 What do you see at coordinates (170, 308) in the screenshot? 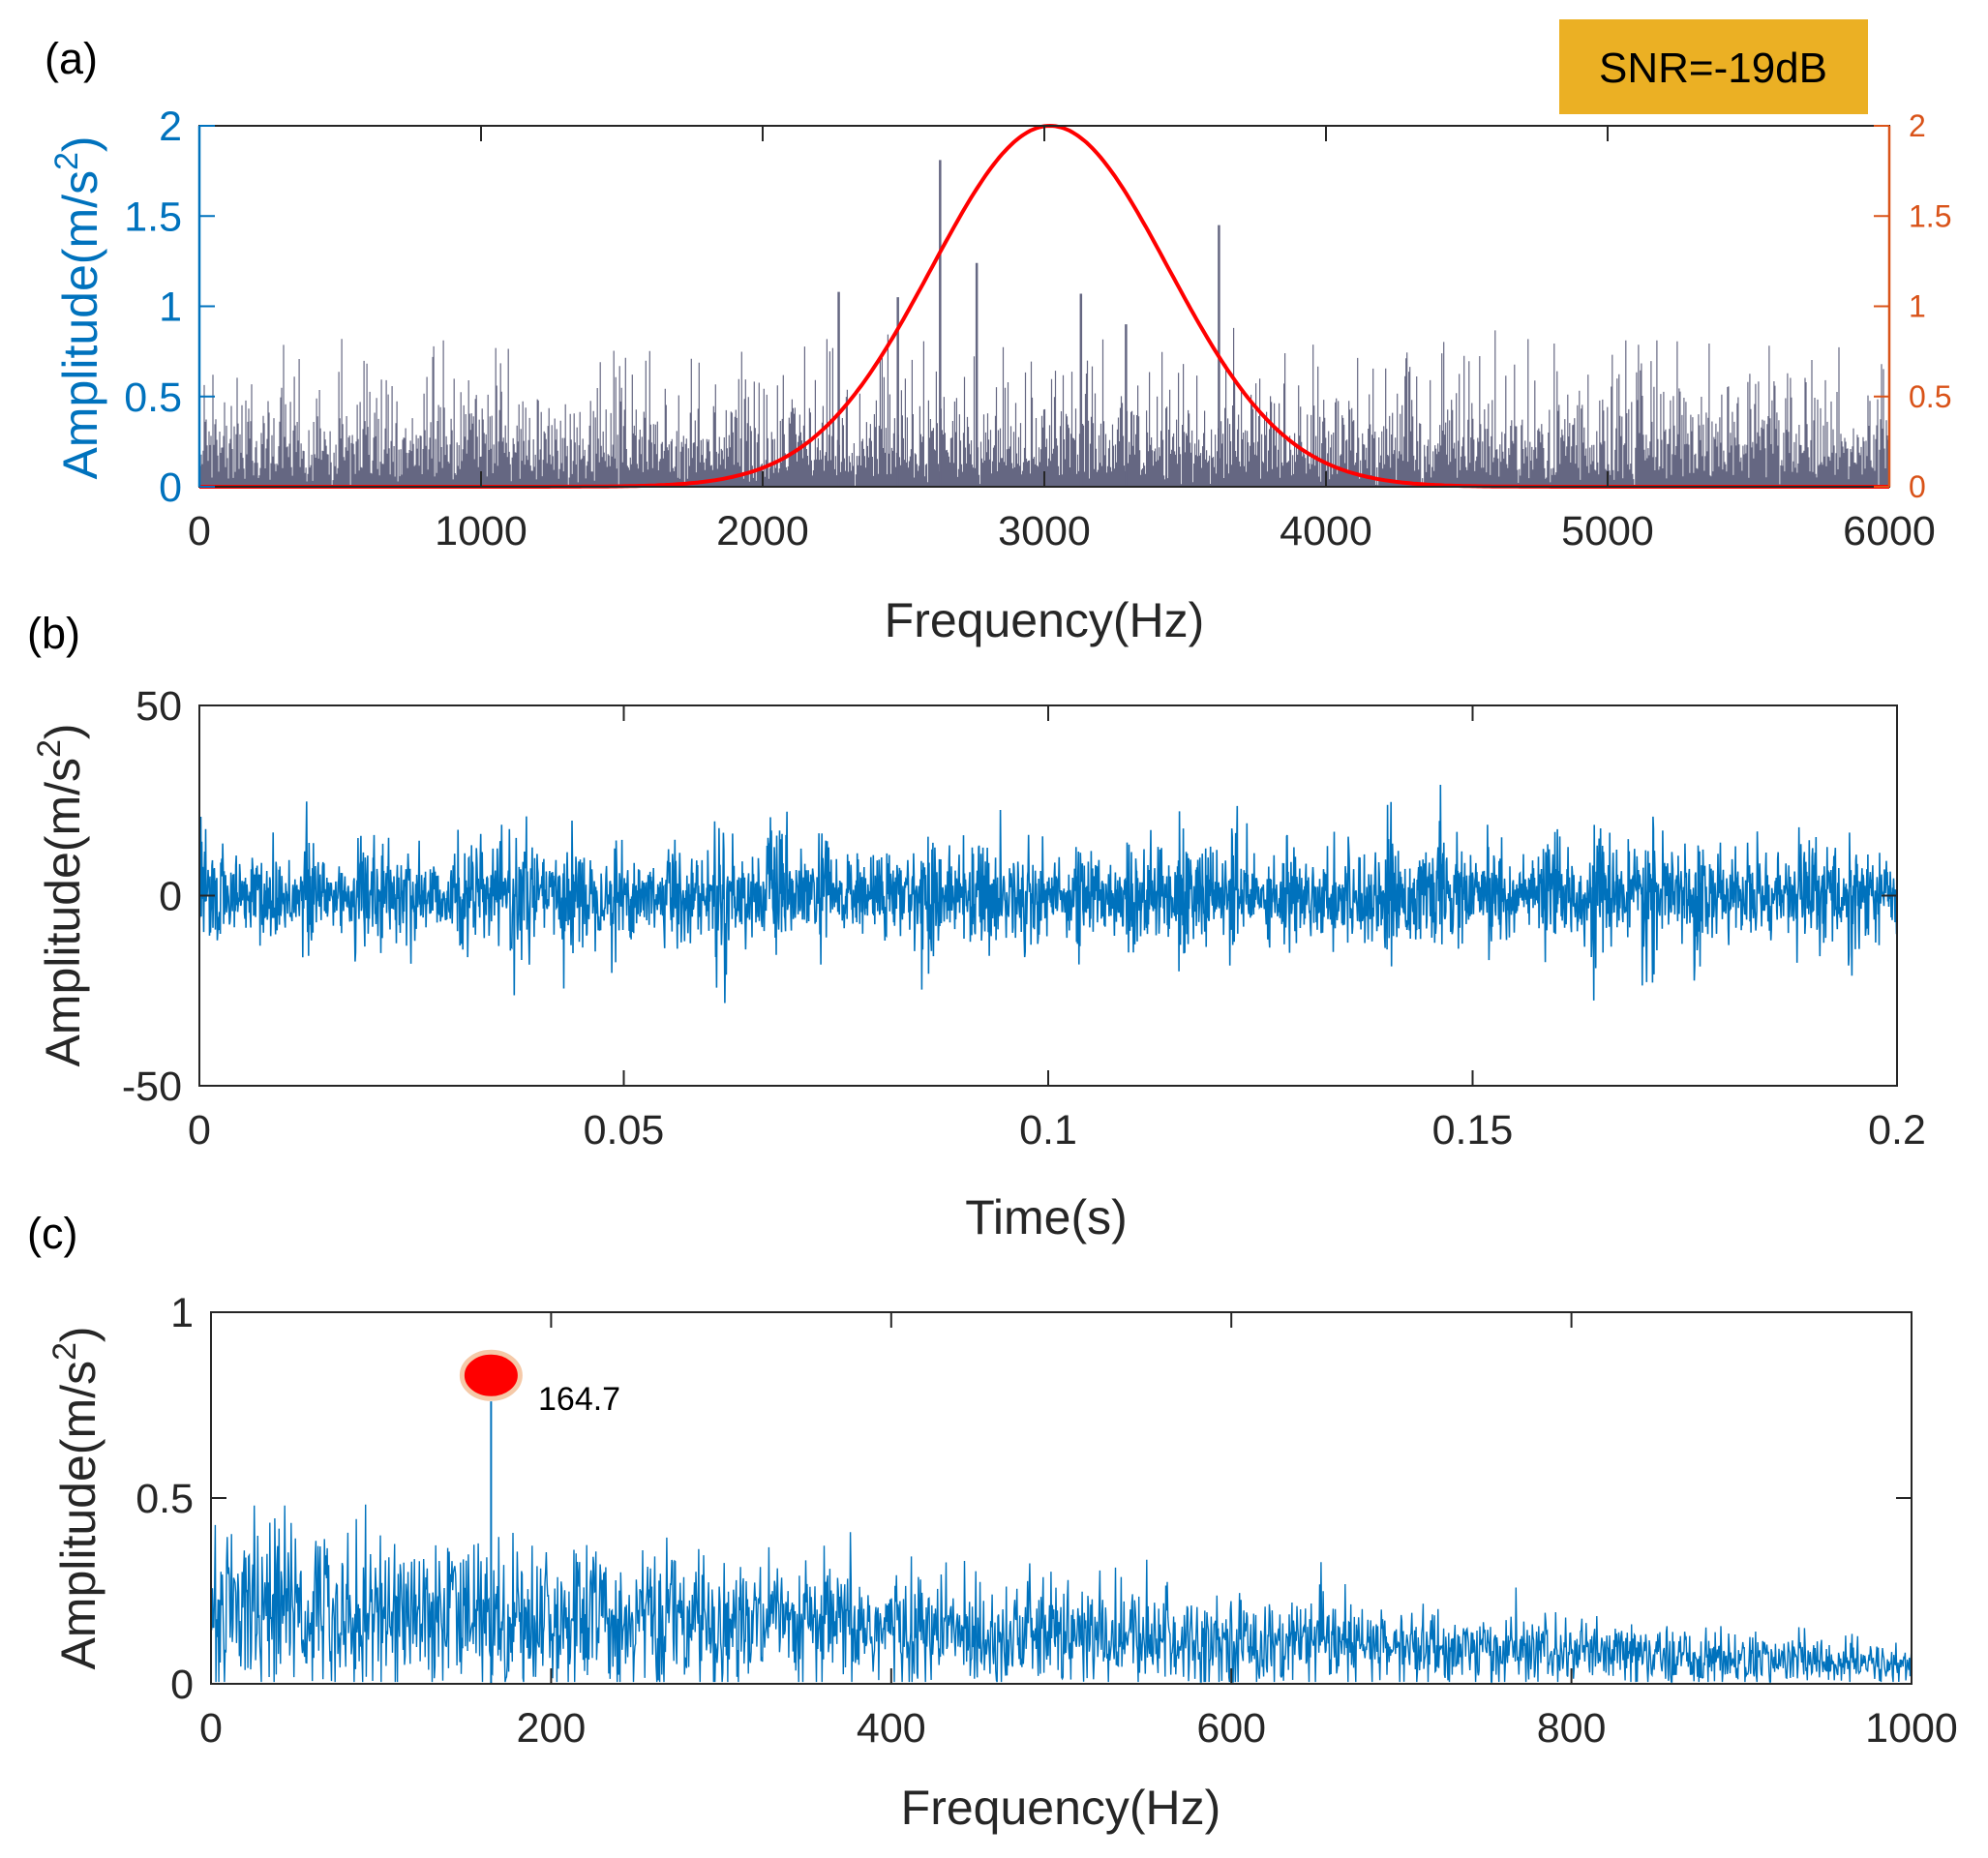
I see `panel-a-ytick-label: 1` at bounding box center [170, 308].